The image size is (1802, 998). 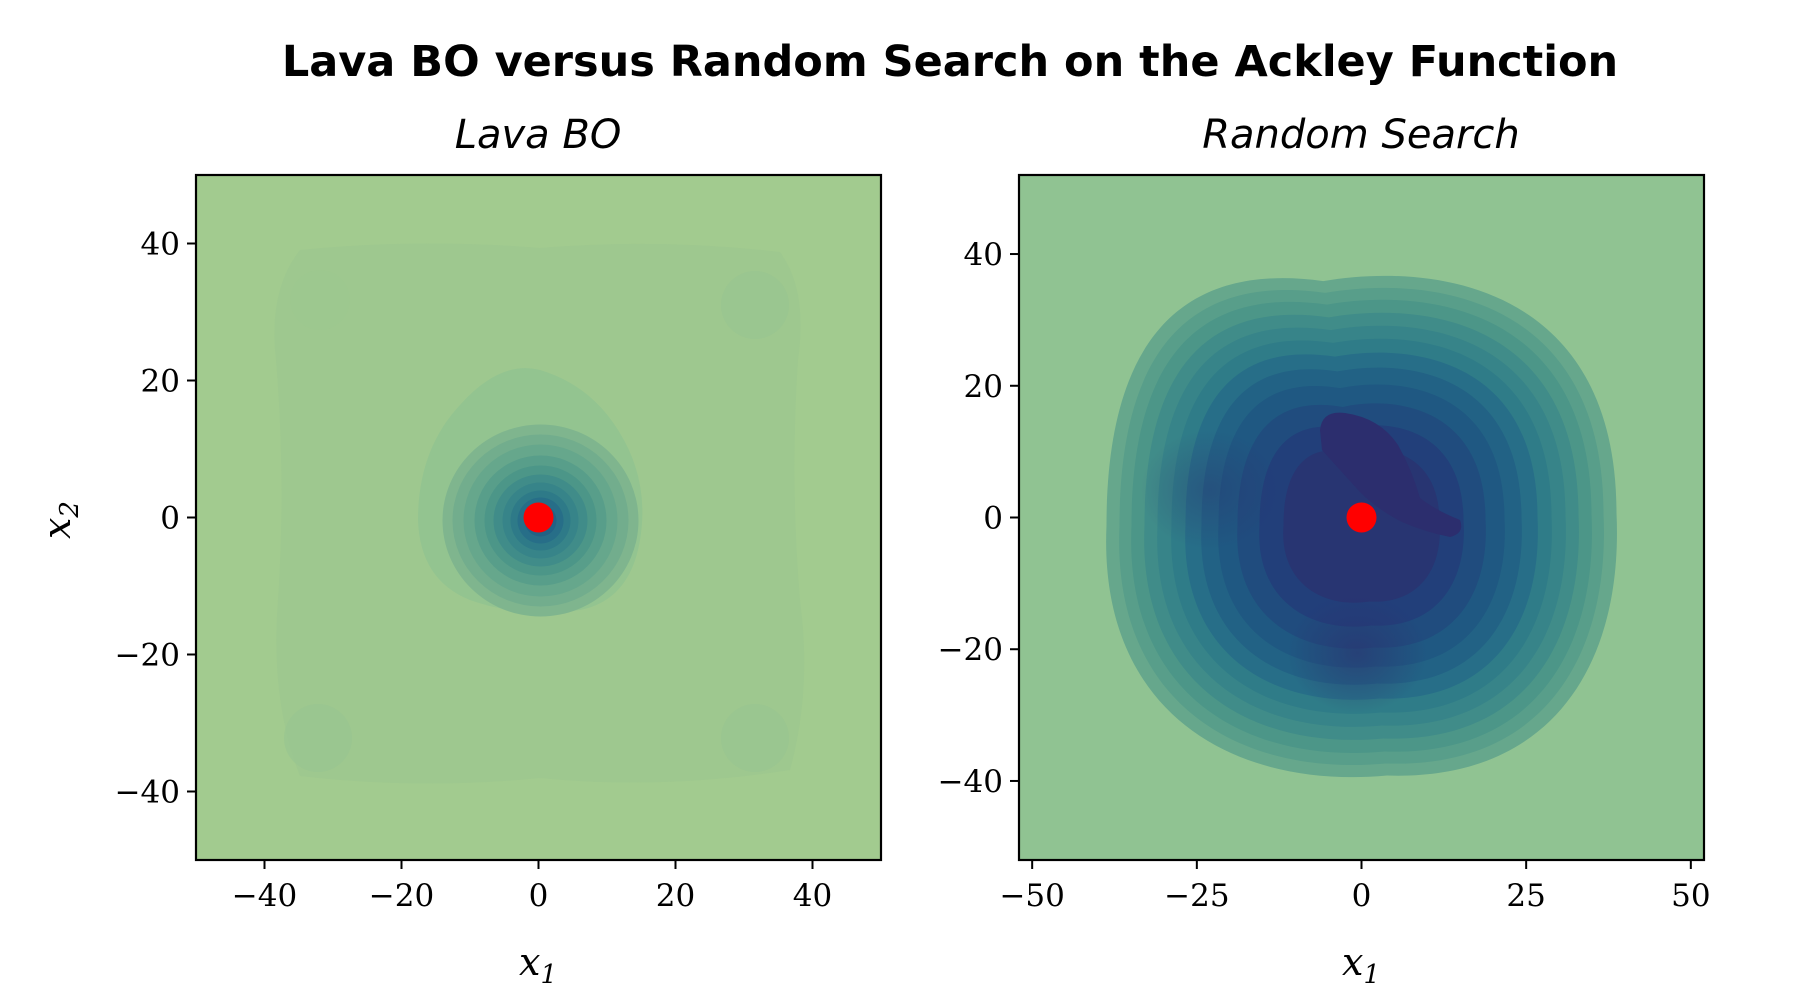 What do you see at coordinates (1210, 490) in the screenshot?
I see `left-minimum-lobe` at bounding box center [1210, 490].